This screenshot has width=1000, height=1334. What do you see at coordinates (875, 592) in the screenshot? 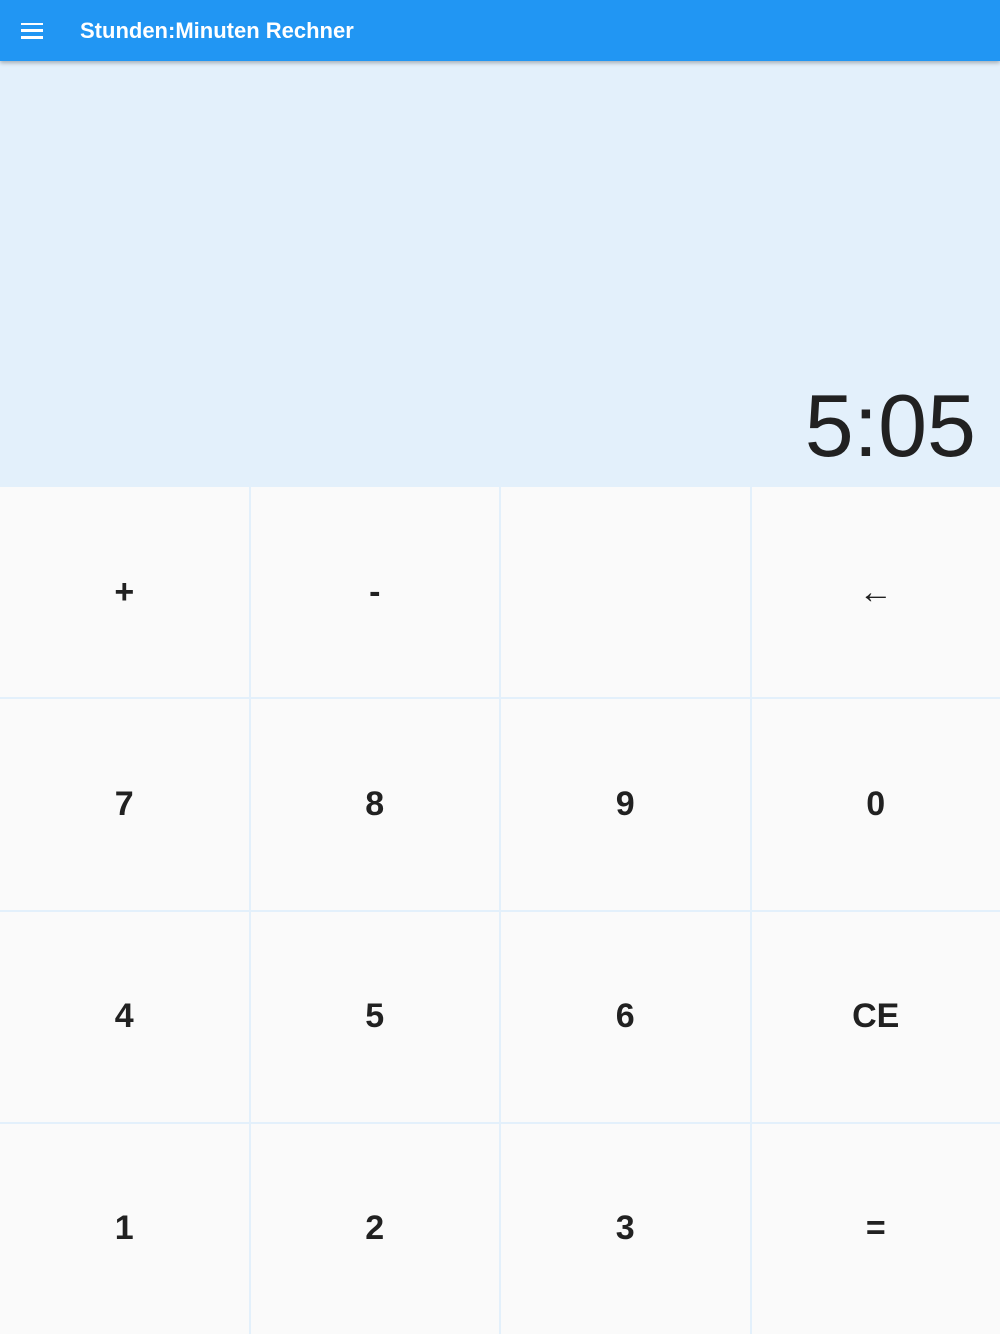
I see `key-backspace-button: ←` at bounding box center [875, 592].